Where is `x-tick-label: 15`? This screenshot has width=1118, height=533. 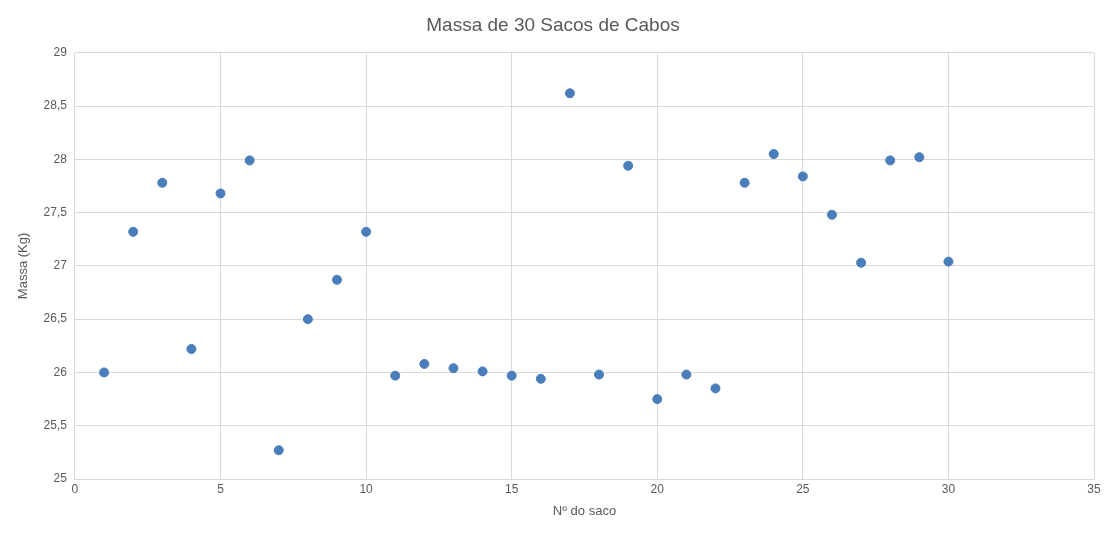
x-tick-label: 15 is located at coordinates (512, 488).